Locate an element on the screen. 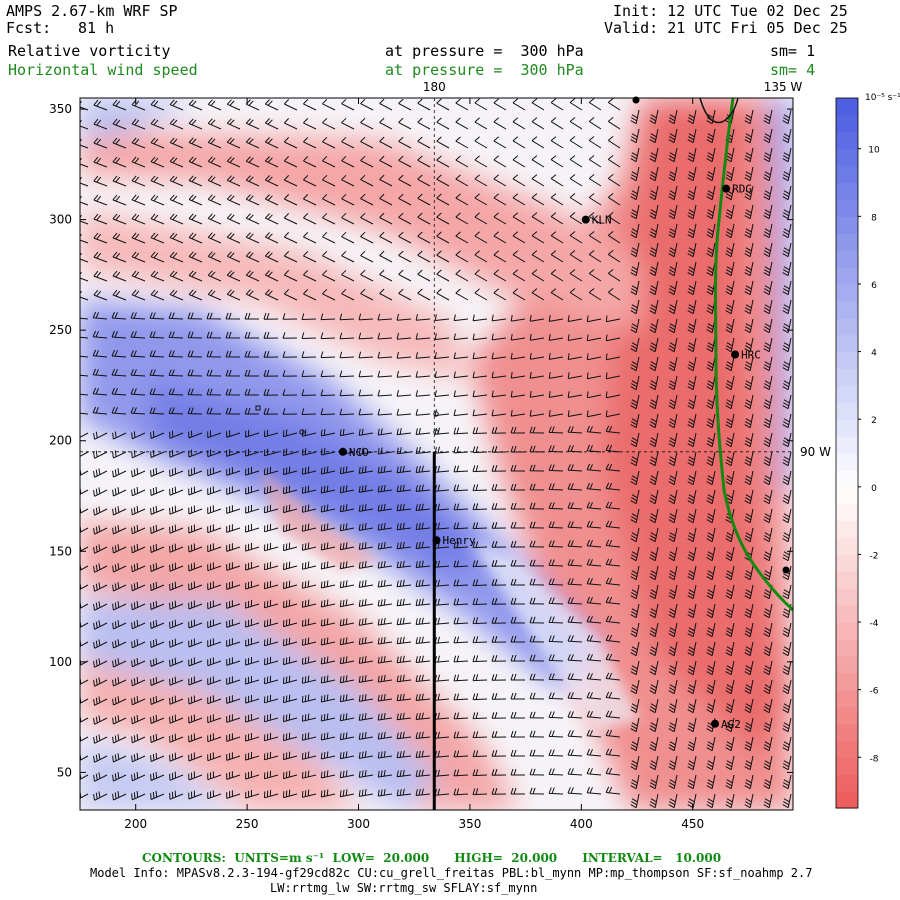 This screenshot has width=900, height=900. y-tick-label: 150 is located at coordinates (60, 551).